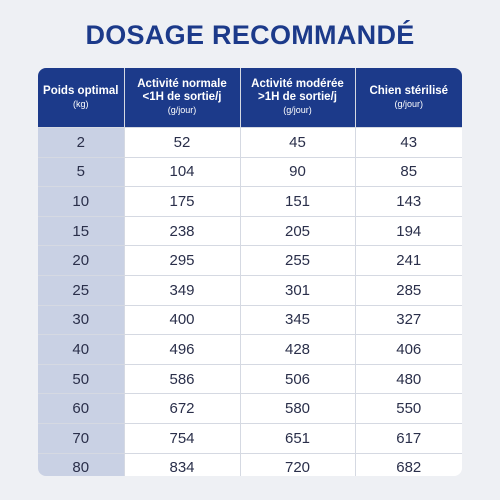 The image size is (500, 500). I want to click on moderate-activity-cell: 45, so click(298, 142).